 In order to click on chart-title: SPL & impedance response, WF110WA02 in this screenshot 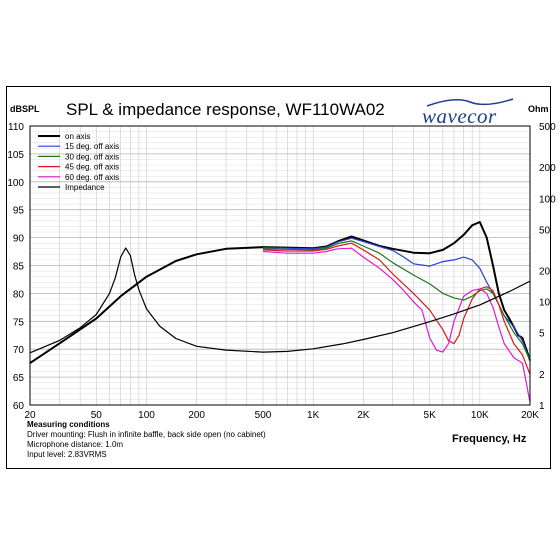, I will do `click(225, 109)`.